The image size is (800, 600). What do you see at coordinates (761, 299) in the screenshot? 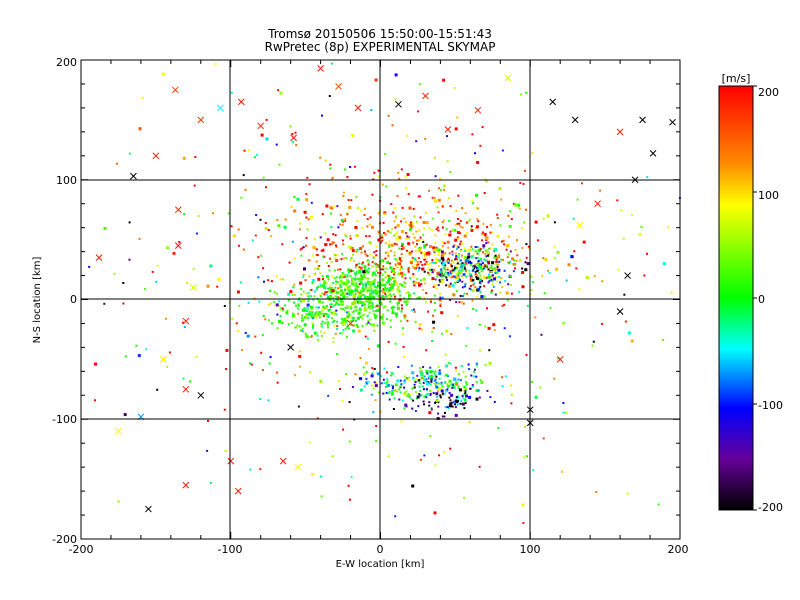
I see `colorbar-tick-label: 0` at bounding box center [761, 299].